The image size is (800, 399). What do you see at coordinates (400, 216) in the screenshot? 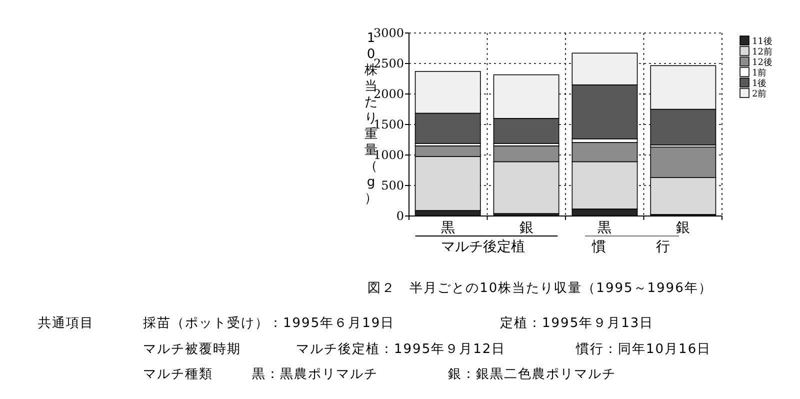
I see `y-tick-label: 0` at bounding box center [400, 216].